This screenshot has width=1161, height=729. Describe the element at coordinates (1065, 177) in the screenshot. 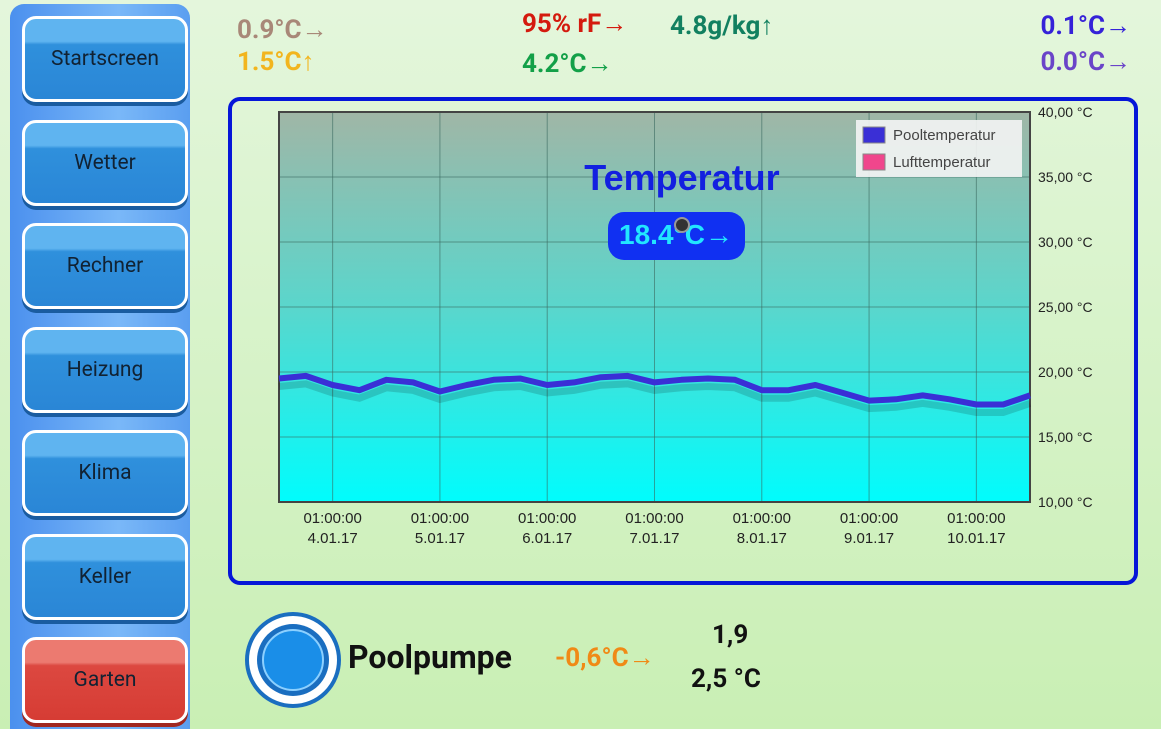

I see `y-tick-label: 35,00 °C` at that location.